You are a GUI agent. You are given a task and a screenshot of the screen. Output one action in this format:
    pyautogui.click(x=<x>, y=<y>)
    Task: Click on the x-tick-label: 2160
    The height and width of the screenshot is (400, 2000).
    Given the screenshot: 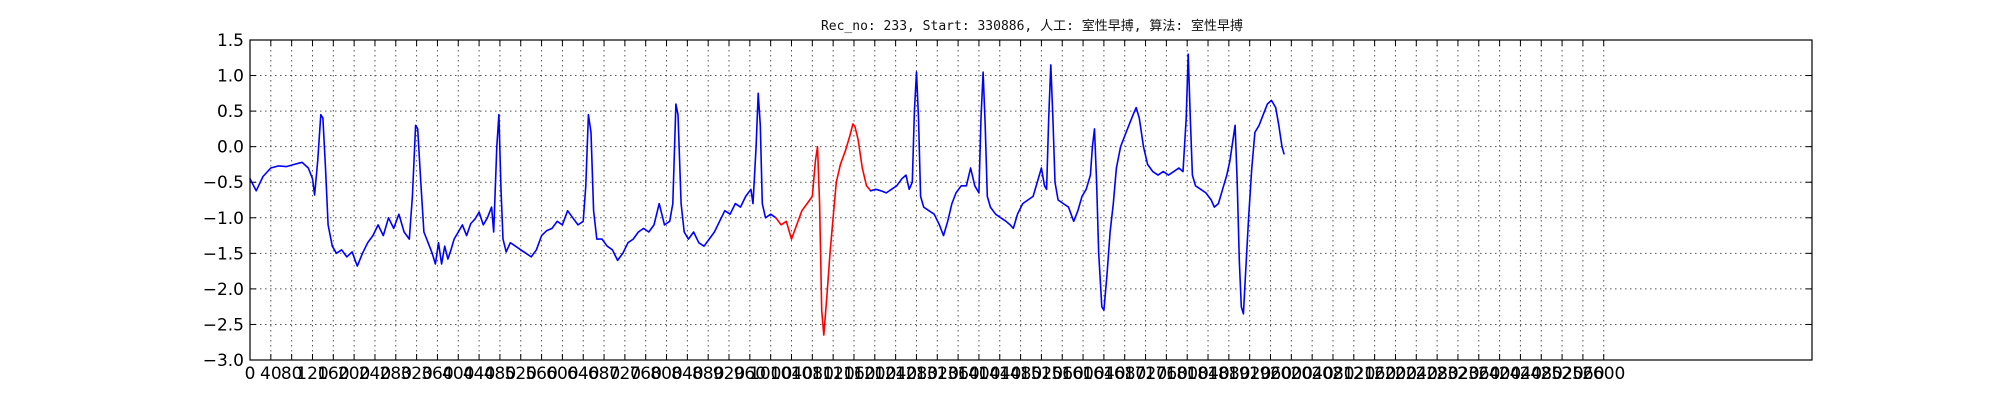 What is the action you would take?
    pyautogui.click(x=1374, y=374)
    